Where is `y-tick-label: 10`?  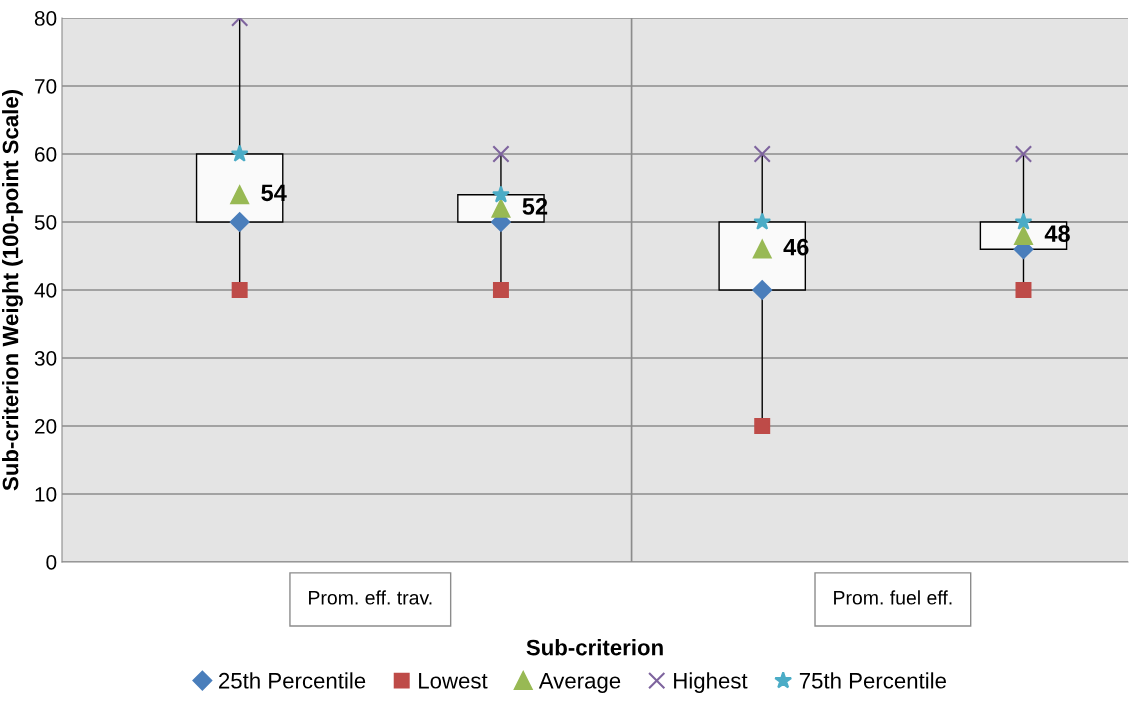 y-tick-label: 10 is located at coordinates (46, 494).